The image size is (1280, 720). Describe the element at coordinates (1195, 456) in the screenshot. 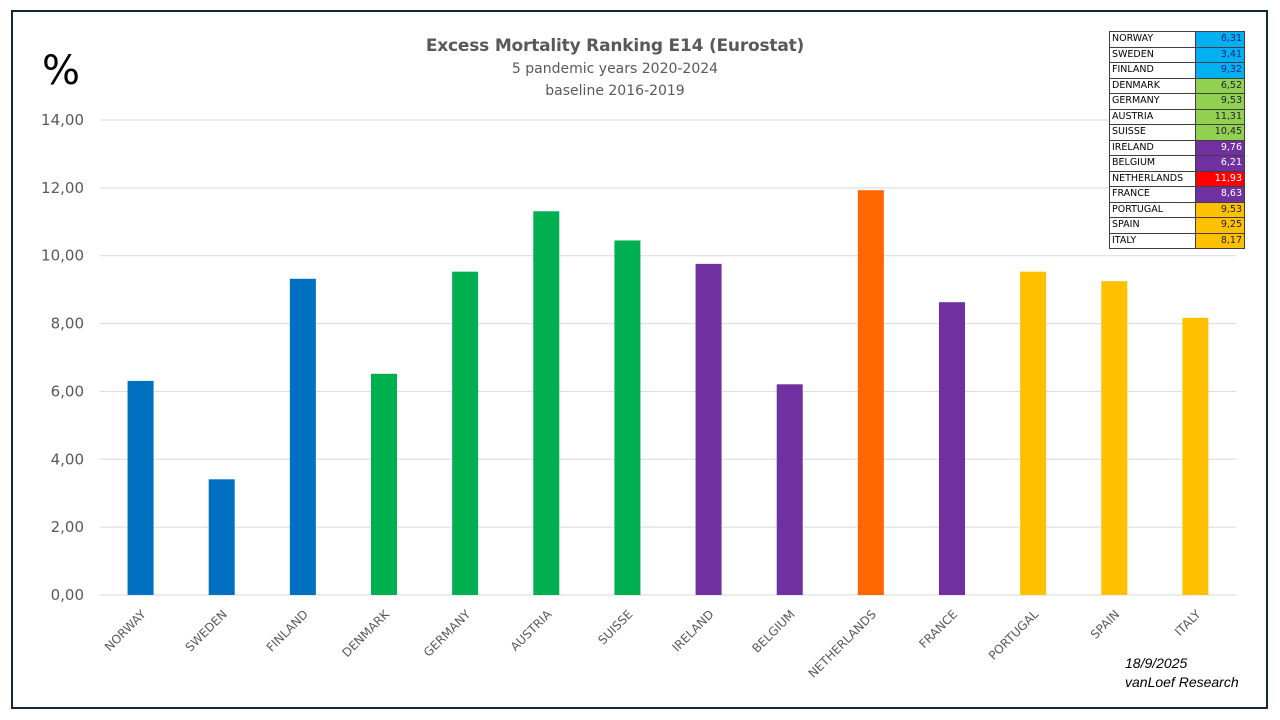

I see `bar-italy` at that location.